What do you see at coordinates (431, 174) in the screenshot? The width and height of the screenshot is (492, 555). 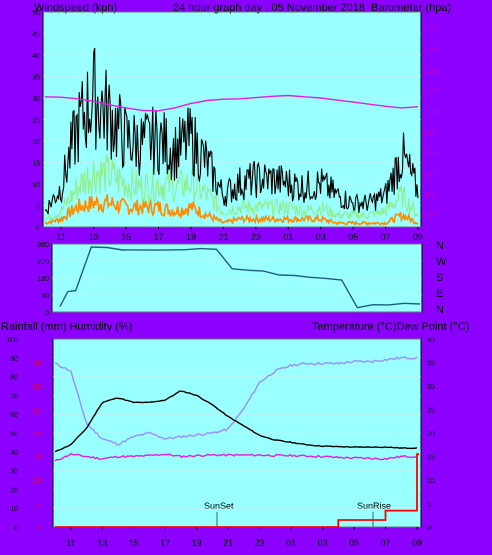 I see `baro-y-tick-label: 985` at bounding box center [431, 174].